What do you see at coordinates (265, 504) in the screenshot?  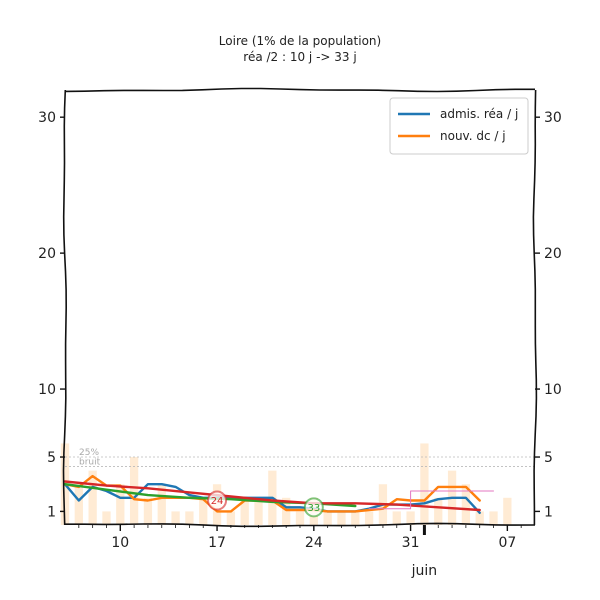 I see `markers-layer: 24 33` at bounding box center [265, 504].